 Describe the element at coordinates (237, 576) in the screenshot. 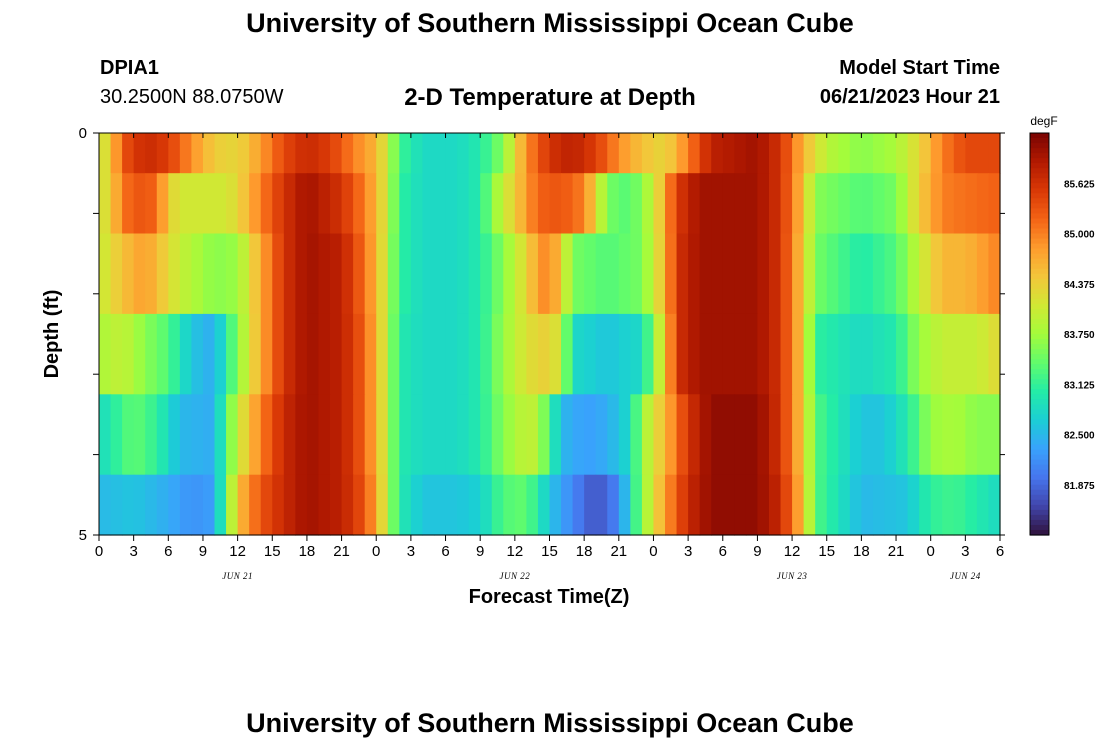

I see `date-label: JUN 21` at that location.